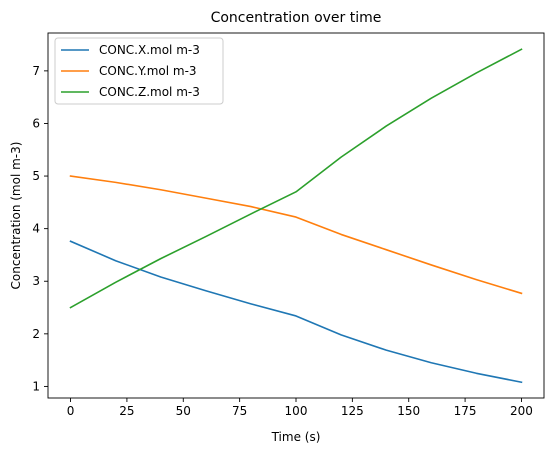 The height and width of the screenshot is (453, 554). Describe the element at coordinates (408, 411) in the screenshot. I see `x-tick-label: 150` at that location.